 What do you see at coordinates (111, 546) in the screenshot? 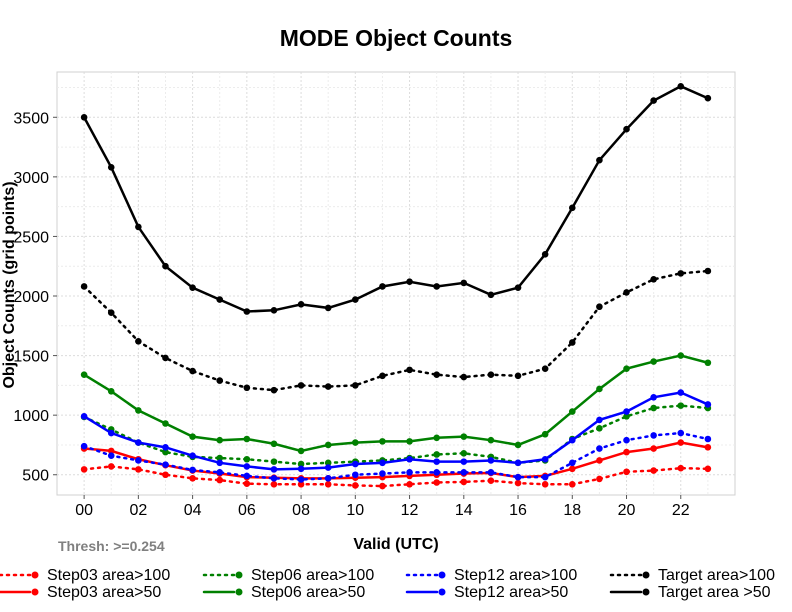
I see `threshold-annotation: Thresh: >=0.254` at bounding box center [111, 546].